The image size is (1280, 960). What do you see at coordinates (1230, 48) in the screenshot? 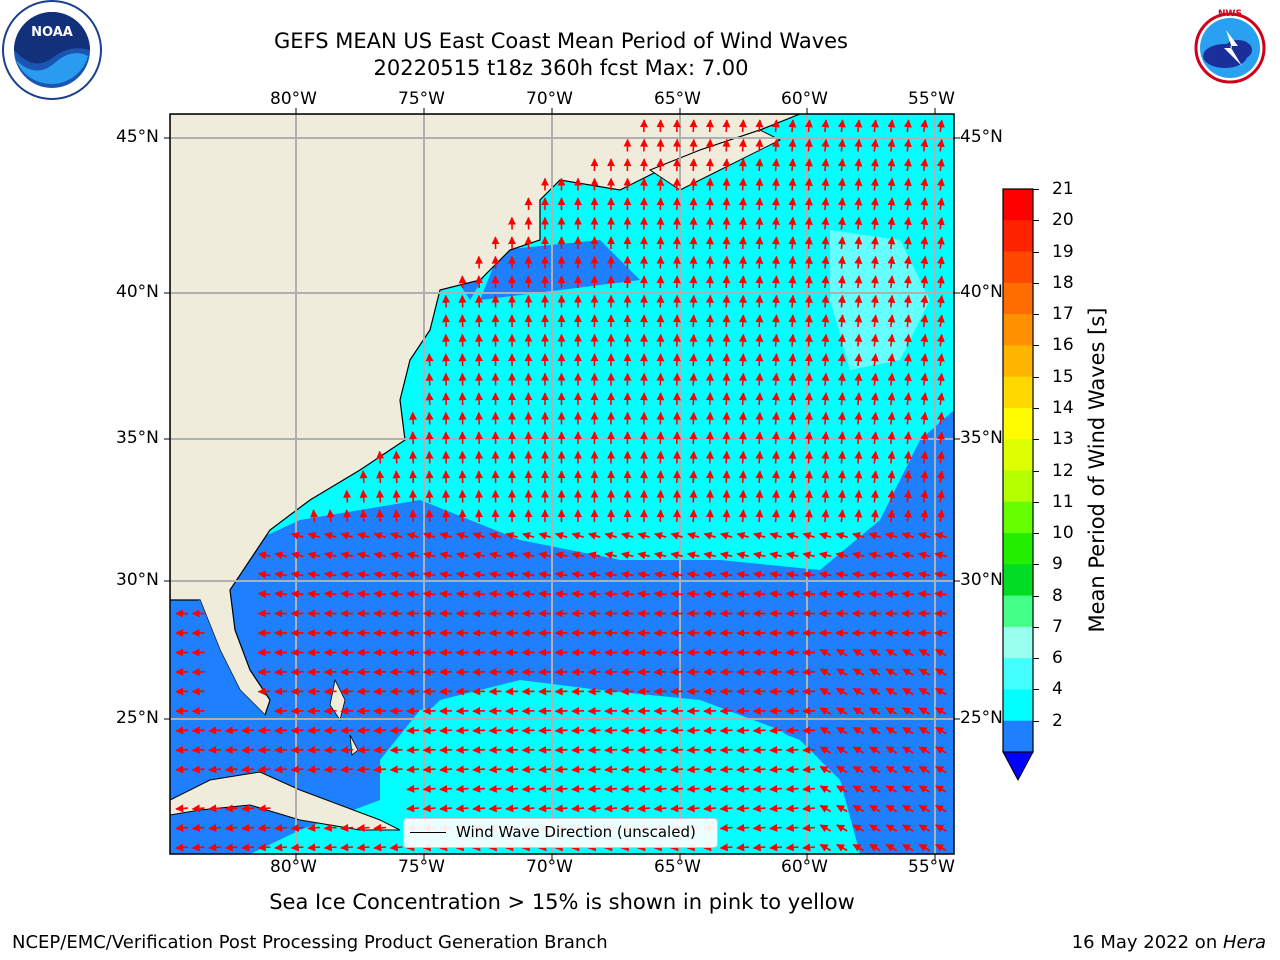
I see `nws-logo: NWS` at bounding box center [1230, 48].